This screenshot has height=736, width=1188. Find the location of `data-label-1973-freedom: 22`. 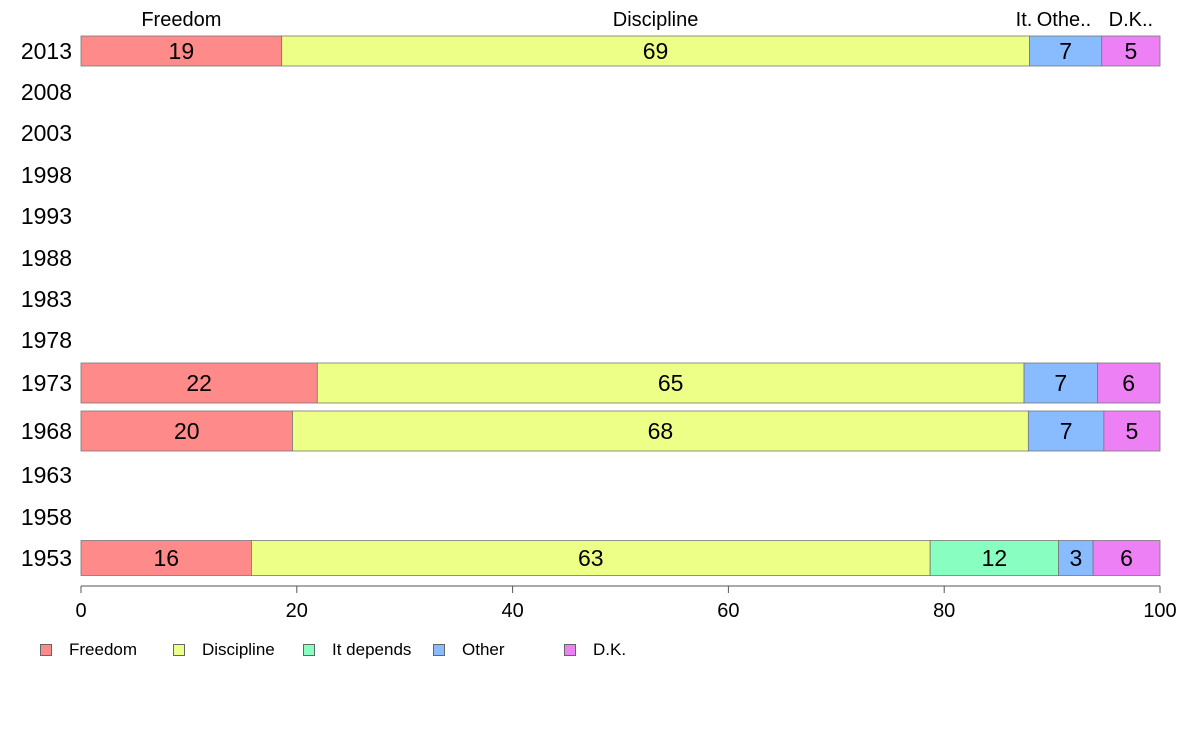

data-label-1973-freedom: 22 is located at coordinates (199, 383).